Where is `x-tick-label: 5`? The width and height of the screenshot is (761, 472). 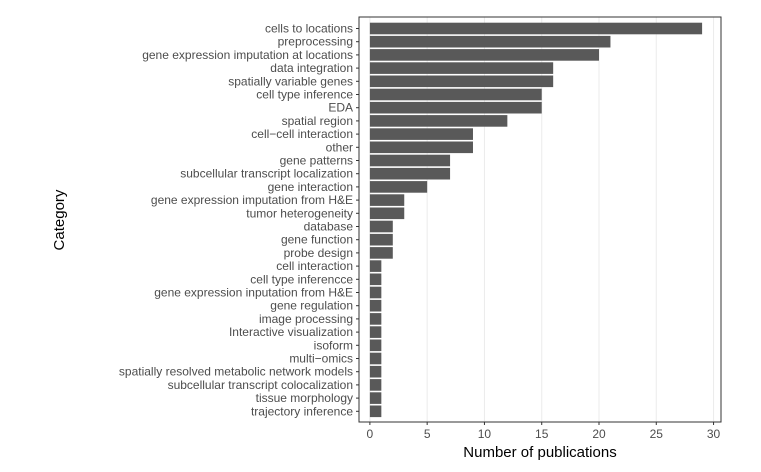 x-tick-label: 5 is located at coordinates (427, 434).